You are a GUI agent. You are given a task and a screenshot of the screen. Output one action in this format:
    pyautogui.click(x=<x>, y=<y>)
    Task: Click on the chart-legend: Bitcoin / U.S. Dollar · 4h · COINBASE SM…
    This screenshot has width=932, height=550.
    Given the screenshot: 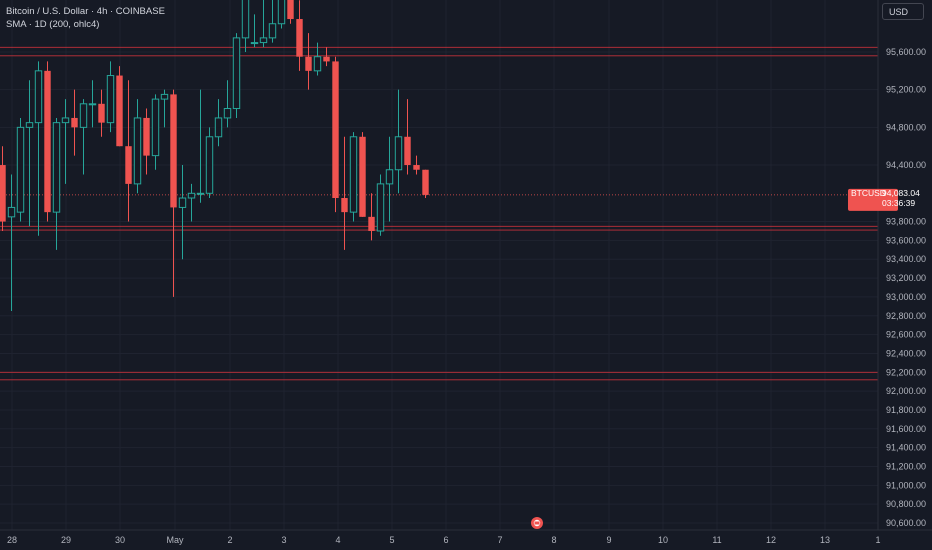 What is the action you would take?
    pyautogui.click(x=85, y=18)
    